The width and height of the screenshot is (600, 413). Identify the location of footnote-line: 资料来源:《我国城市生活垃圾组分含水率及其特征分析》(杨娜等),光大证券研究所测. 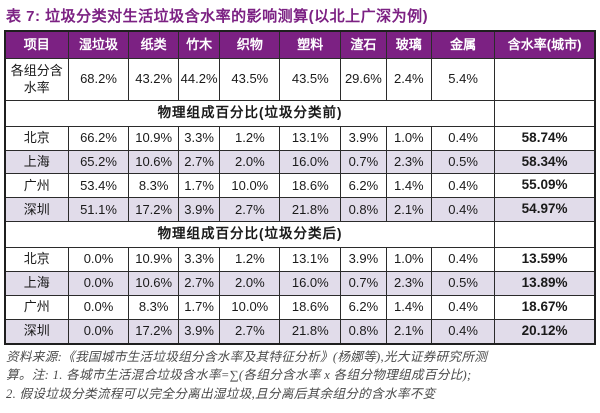
(247, 356).